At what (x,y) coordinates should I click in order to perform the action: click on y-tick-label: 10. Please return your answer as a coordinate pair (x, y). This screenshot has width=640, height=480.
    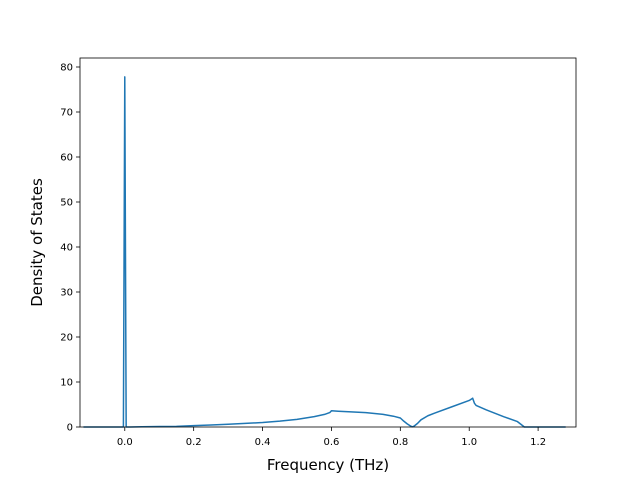
    Looking at the image, I should click on (66, 383).